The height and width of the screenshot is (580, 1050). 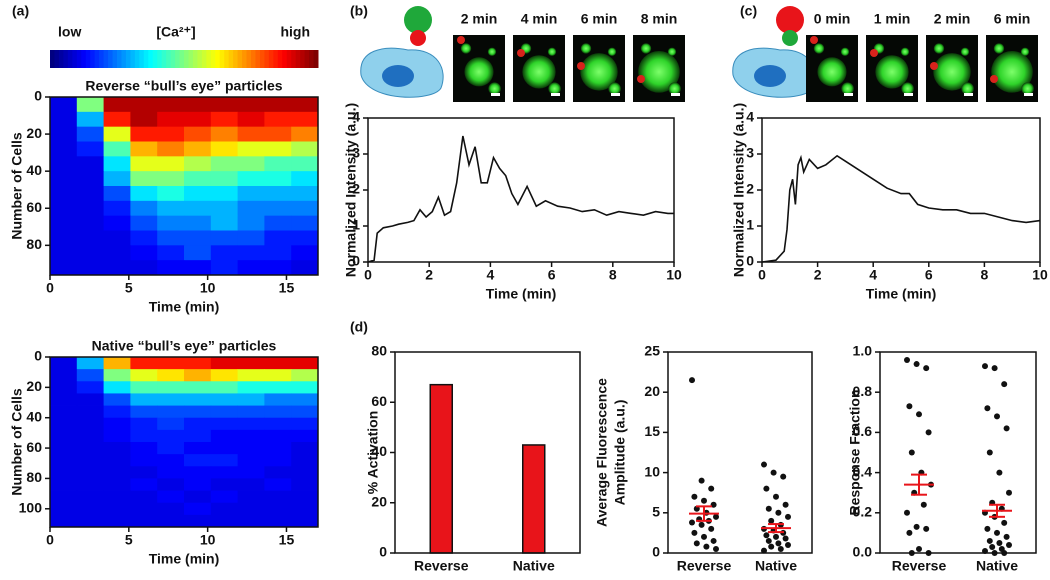 I want to click on x-tick-label: 2, so click(x=818, y=275).